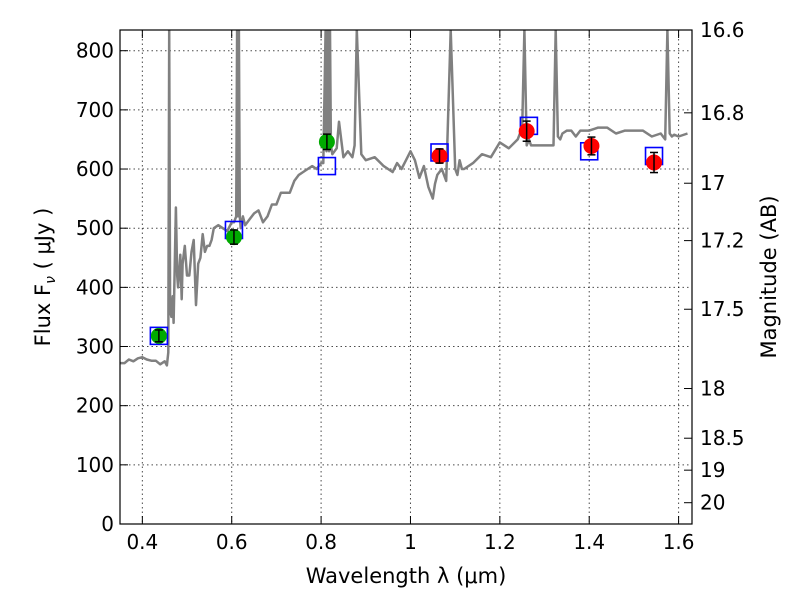  Describe the element at coordinates (722, 113) in the screenshot. I see `y2-tick-label: 16.8` at that location.